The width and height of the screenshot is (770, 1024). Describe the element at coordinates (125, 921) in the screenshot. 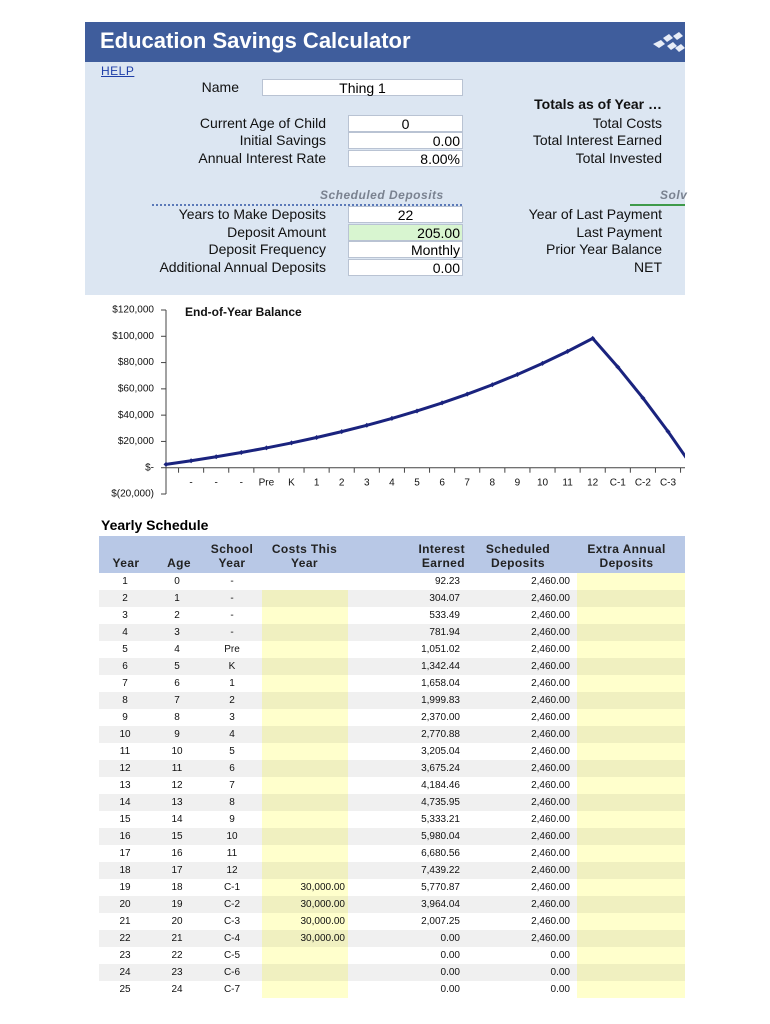

I see `cell-year: 21` at that location.